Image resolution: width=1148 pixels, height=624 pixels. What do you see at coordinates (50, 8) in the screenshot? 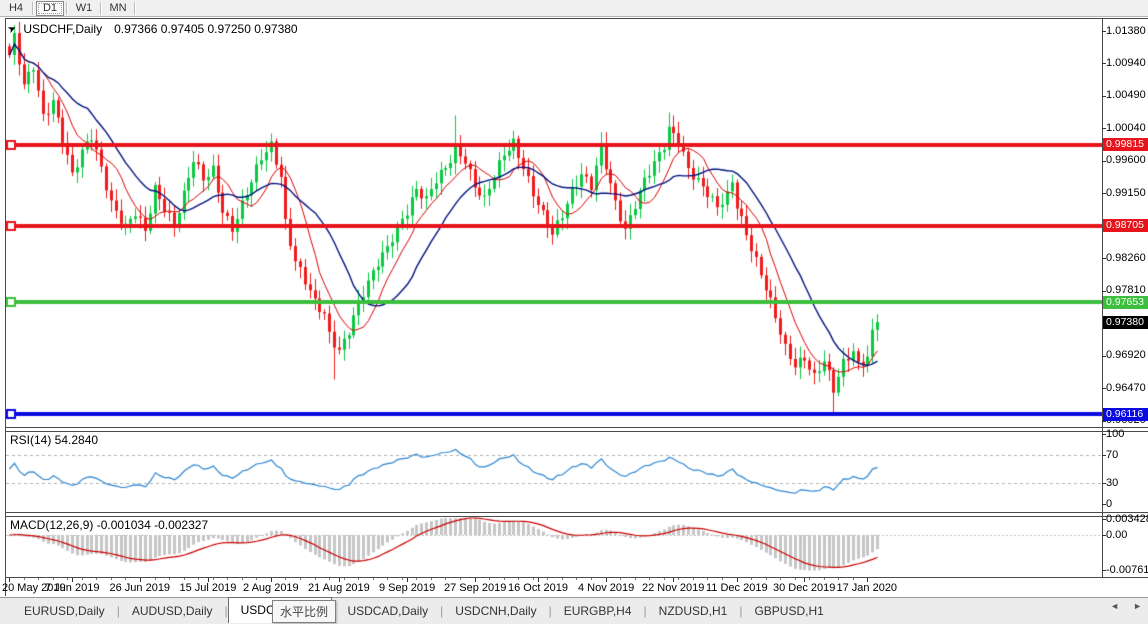
I see `timeframe-button-d1: D1` at bounding box center [50, 8].